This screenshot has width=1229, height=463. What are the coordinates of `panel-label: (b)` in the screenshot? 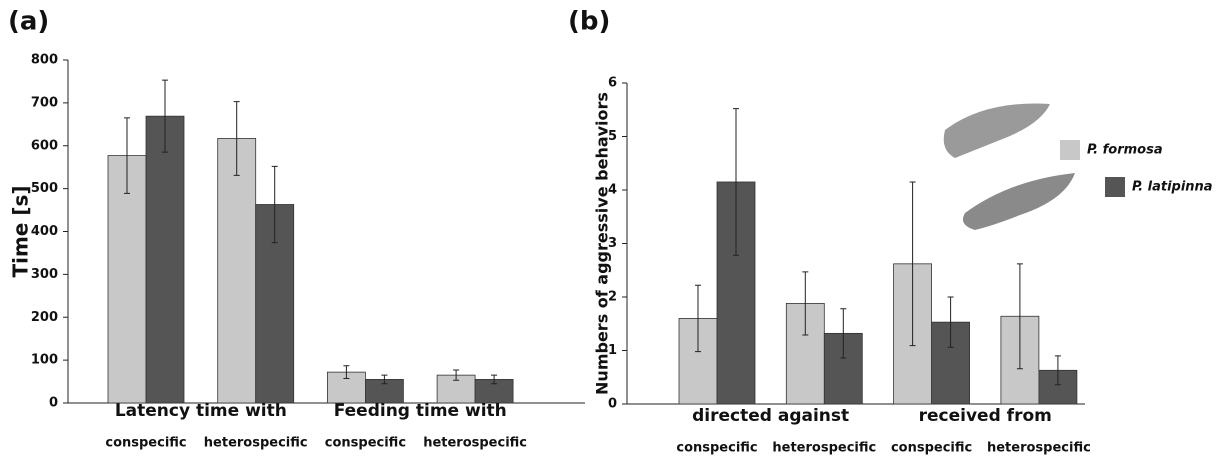 It's located at (589, 22).